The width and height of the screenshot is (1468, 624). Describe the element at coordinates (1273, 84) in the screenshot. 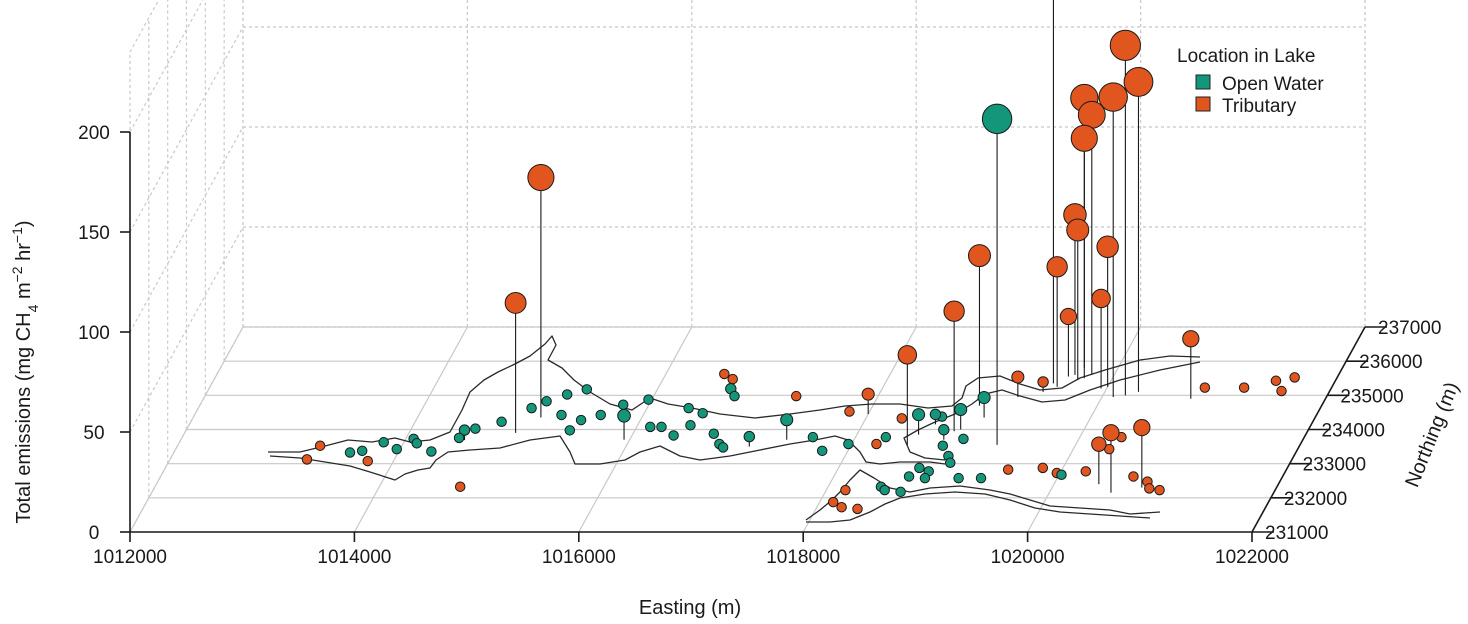

I see `legend-label-open-water: Open Water` at that location.